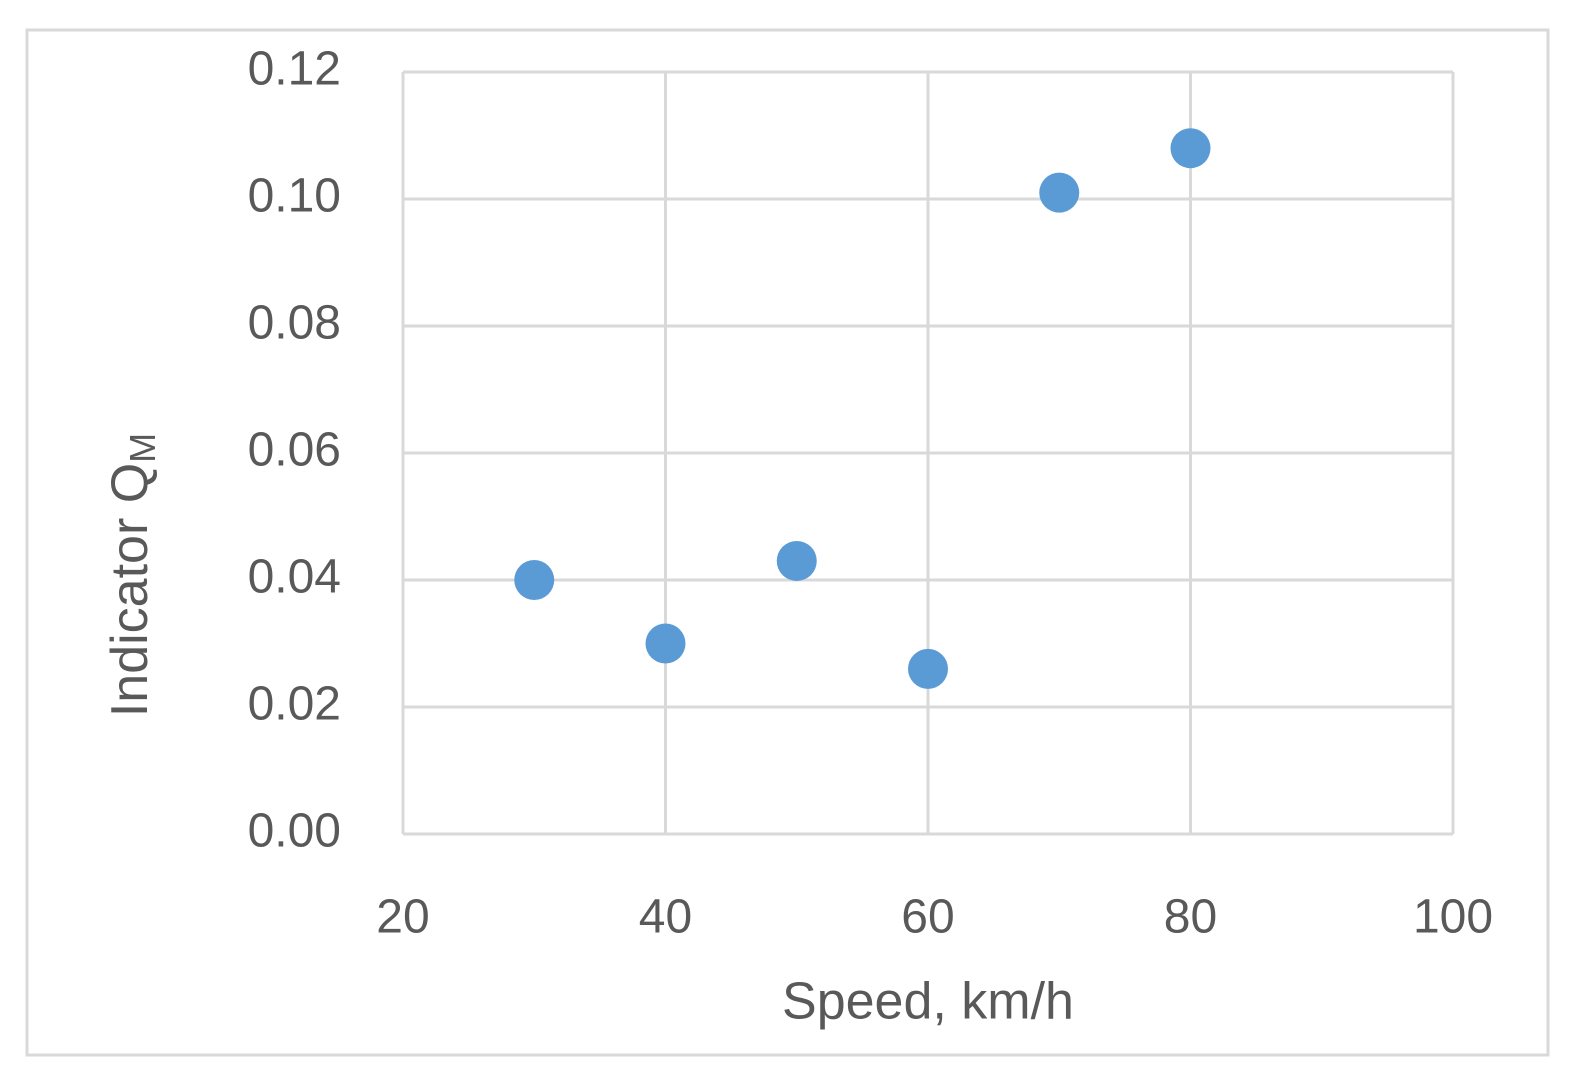 The height and width of the screenshot is (1089, 1579). What do you see at coordinates (1453, 917) in the screenshot?
I see `x-tick-label: 100` at bounding box center [1453, 917].